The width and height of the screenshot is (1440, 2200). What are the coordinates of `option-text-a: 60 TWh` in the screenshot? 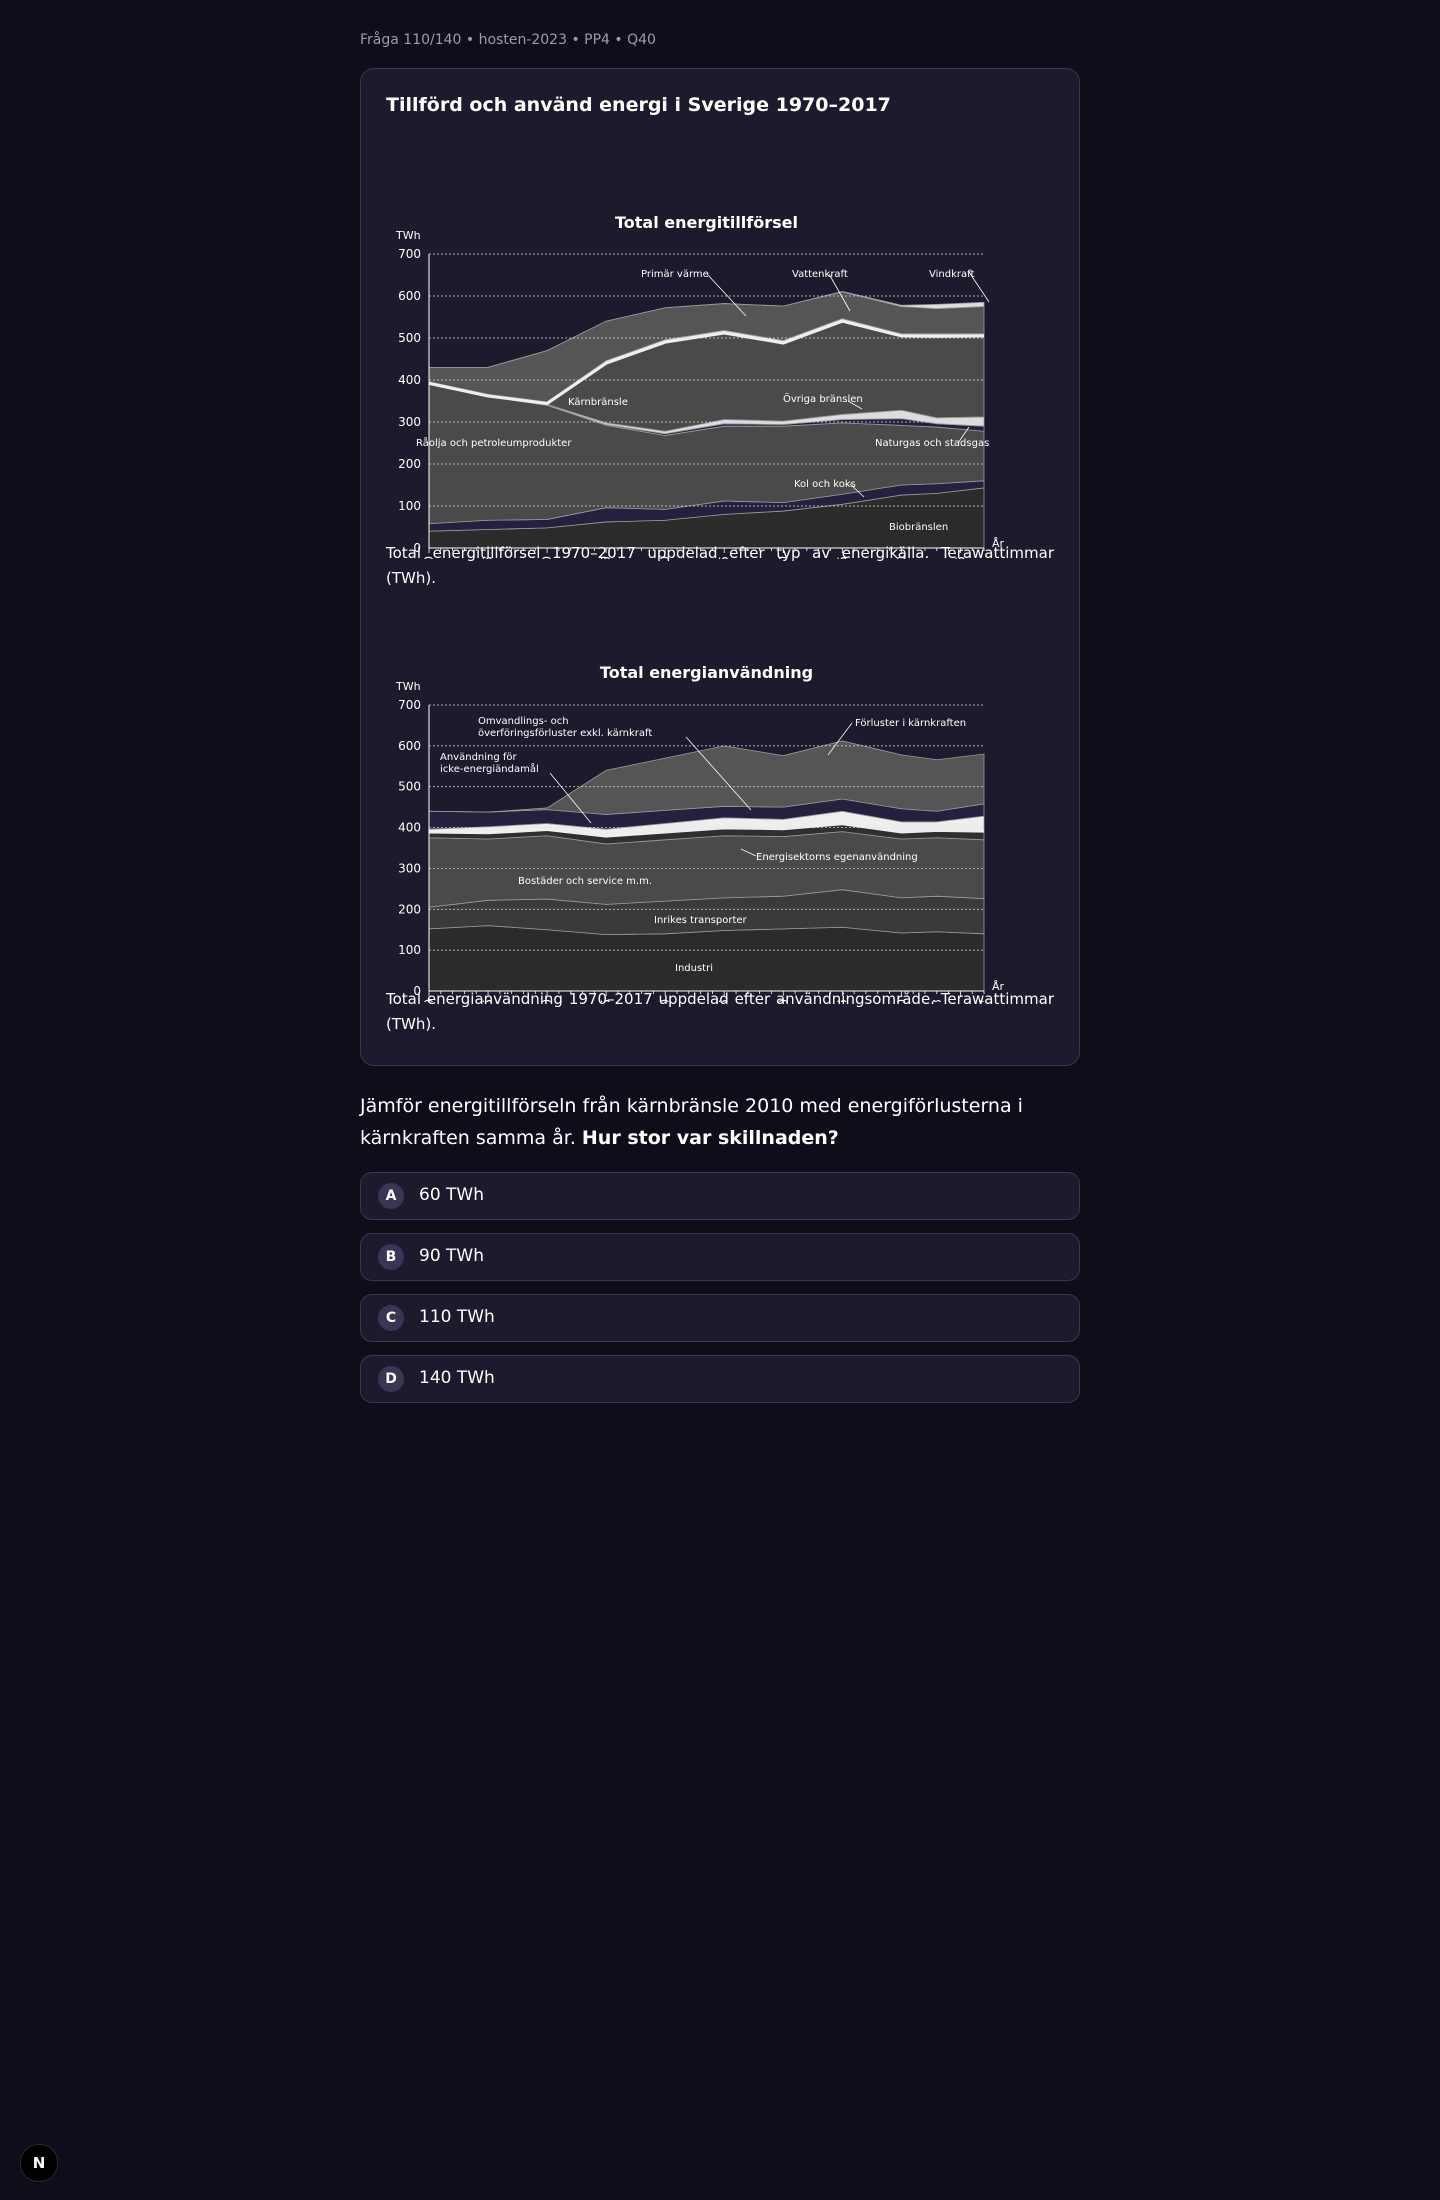 It's located at (452, 1195).